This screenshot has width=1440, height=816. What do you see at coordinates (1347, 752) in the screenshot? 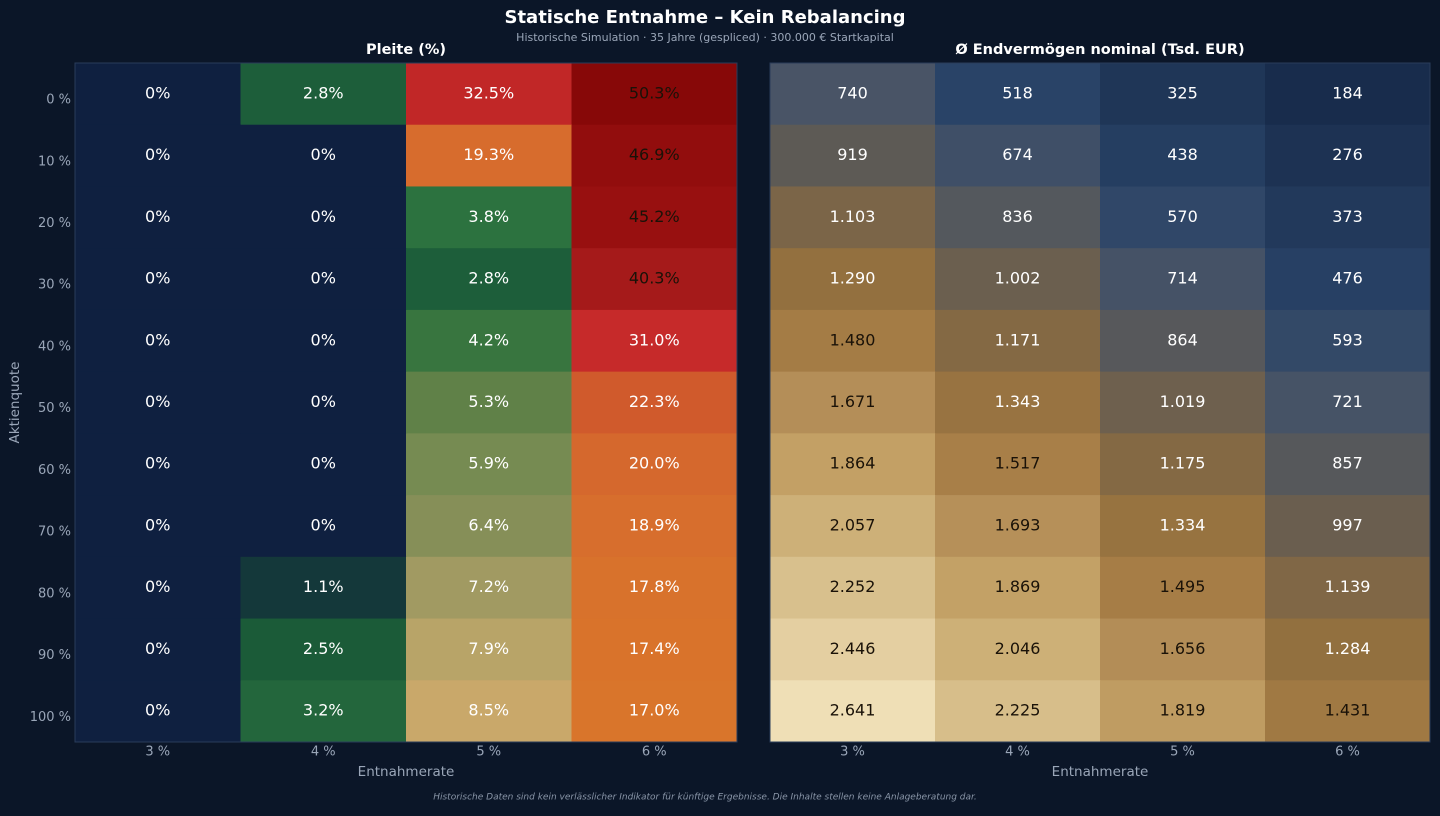
I see `x-tick-label: 6 %` at bounding box center [1347, 752].